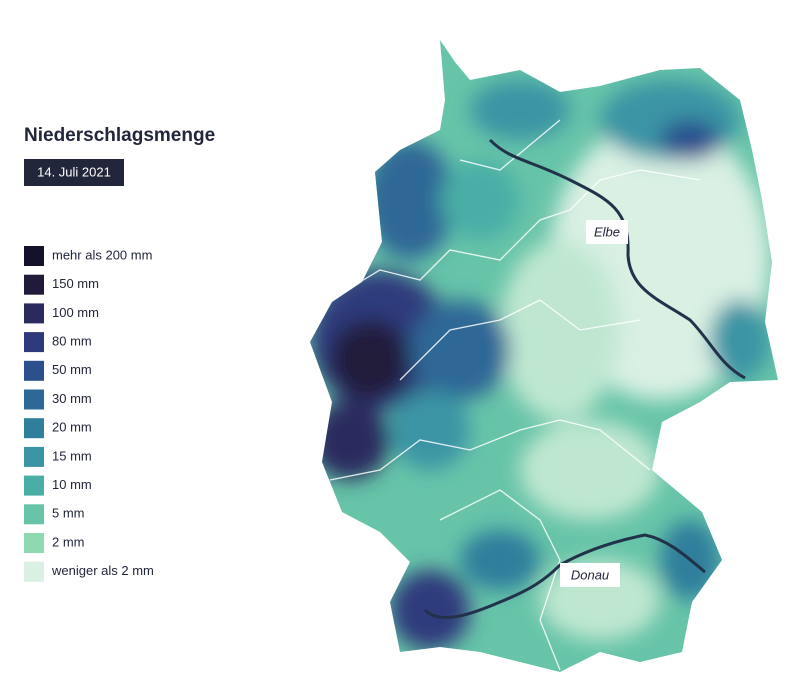 This screenshot has width=800, height=693. I want to click on legend-label: 20 mm, so click(72, 427).